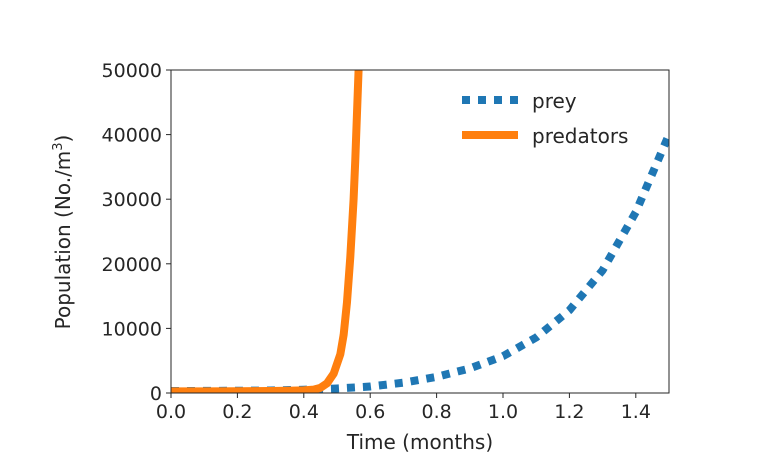  Describe the element at coordinates (304, 412) in the screenshot. I see `x-tick-label: 0.4` at that location.